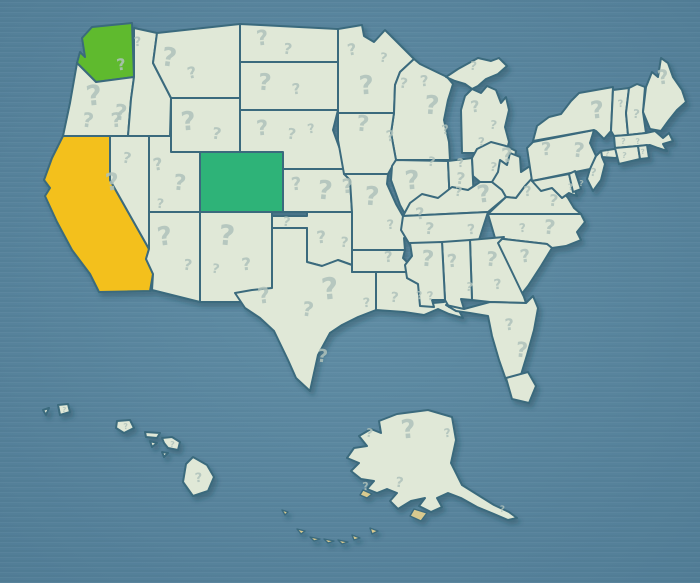 The image size is (700, 583). Describe the element at coordinates (636, 109) in the screenshot. I see `state-new-hampshire` at that location.